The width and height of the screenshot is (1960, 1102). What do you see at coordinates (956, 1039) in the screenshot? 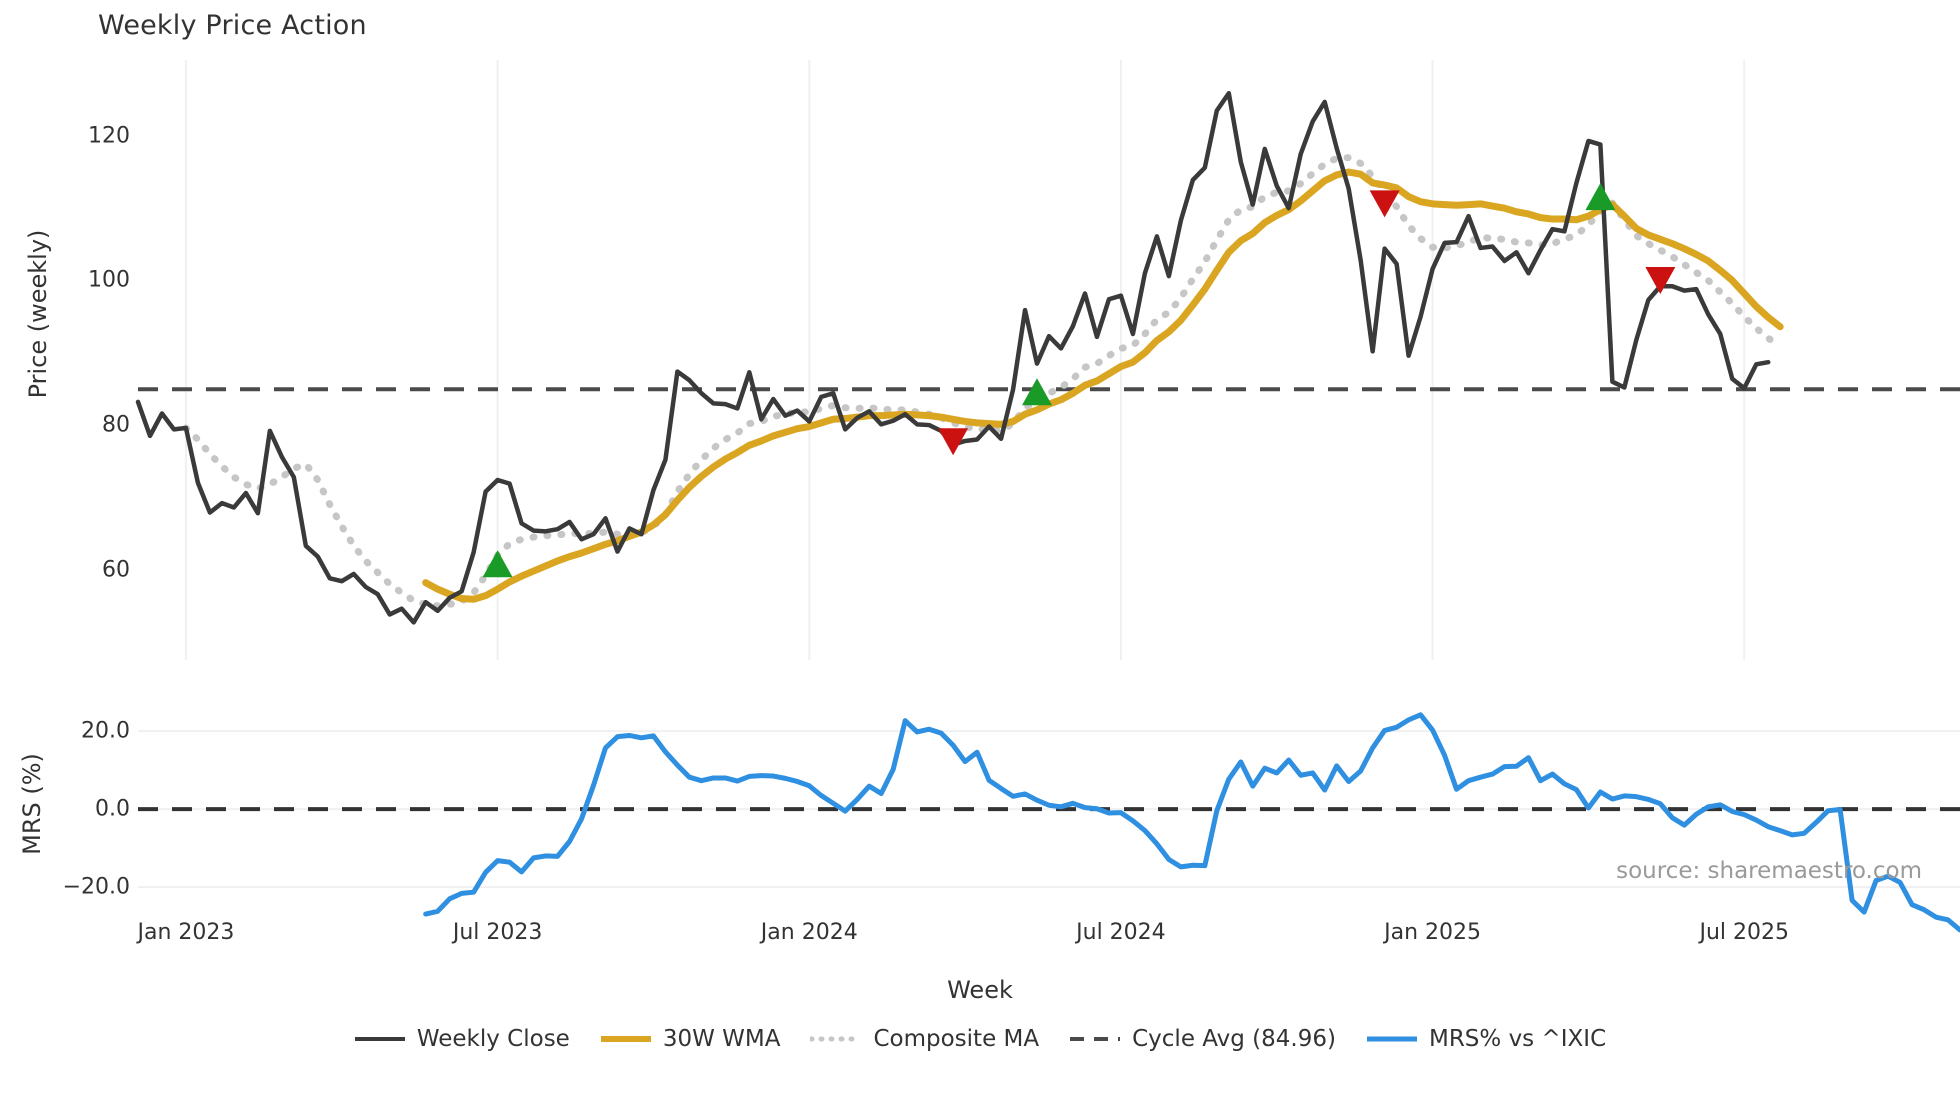
I see `legend-label: Composite MA` at bounding box center [956, 1039].